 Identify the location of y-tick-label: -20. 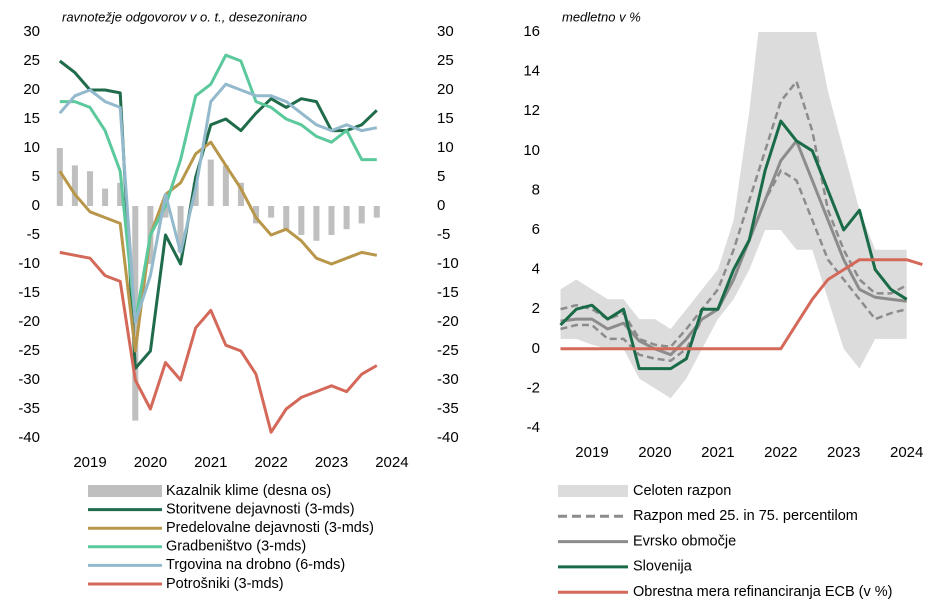
(29, 321).